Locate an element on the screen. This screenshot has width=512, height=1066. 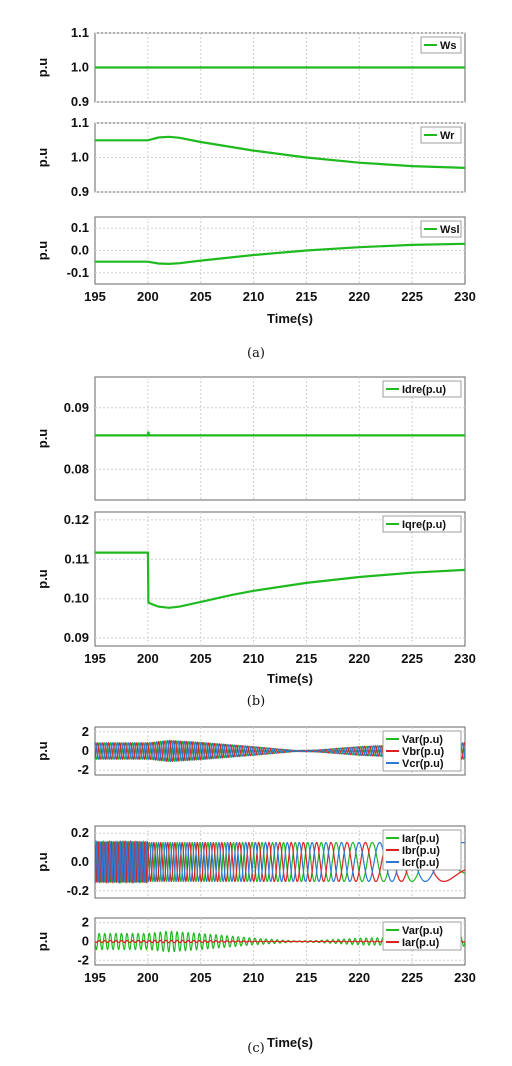
y-tick-label: 0.10 is located at coordinates (76, 598).